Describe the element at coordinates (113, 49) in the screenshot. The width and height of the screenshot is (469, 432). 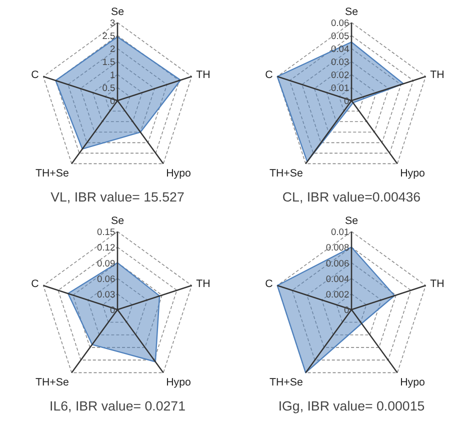
I see `y-tick-label: 2` at that location.